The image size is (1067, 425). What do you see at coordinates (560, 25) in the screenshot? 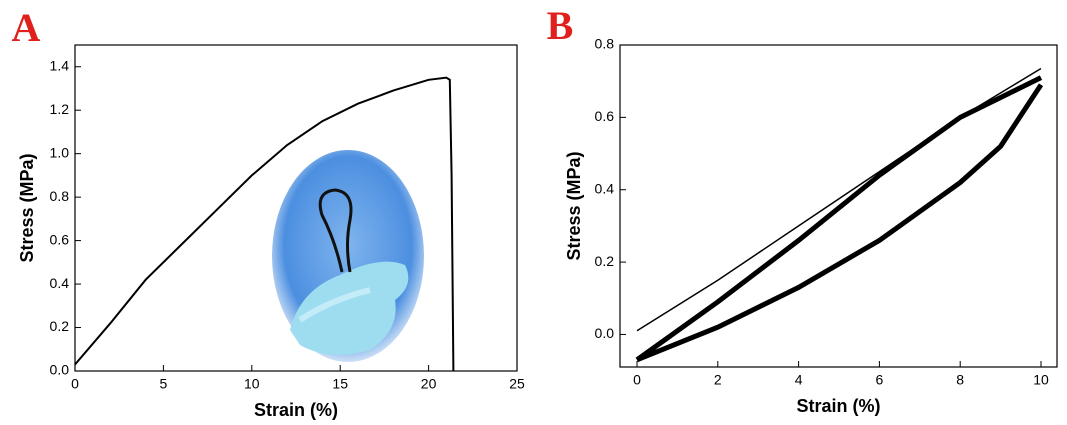
I see `panel-label: B` at bounding box center [560, 25].